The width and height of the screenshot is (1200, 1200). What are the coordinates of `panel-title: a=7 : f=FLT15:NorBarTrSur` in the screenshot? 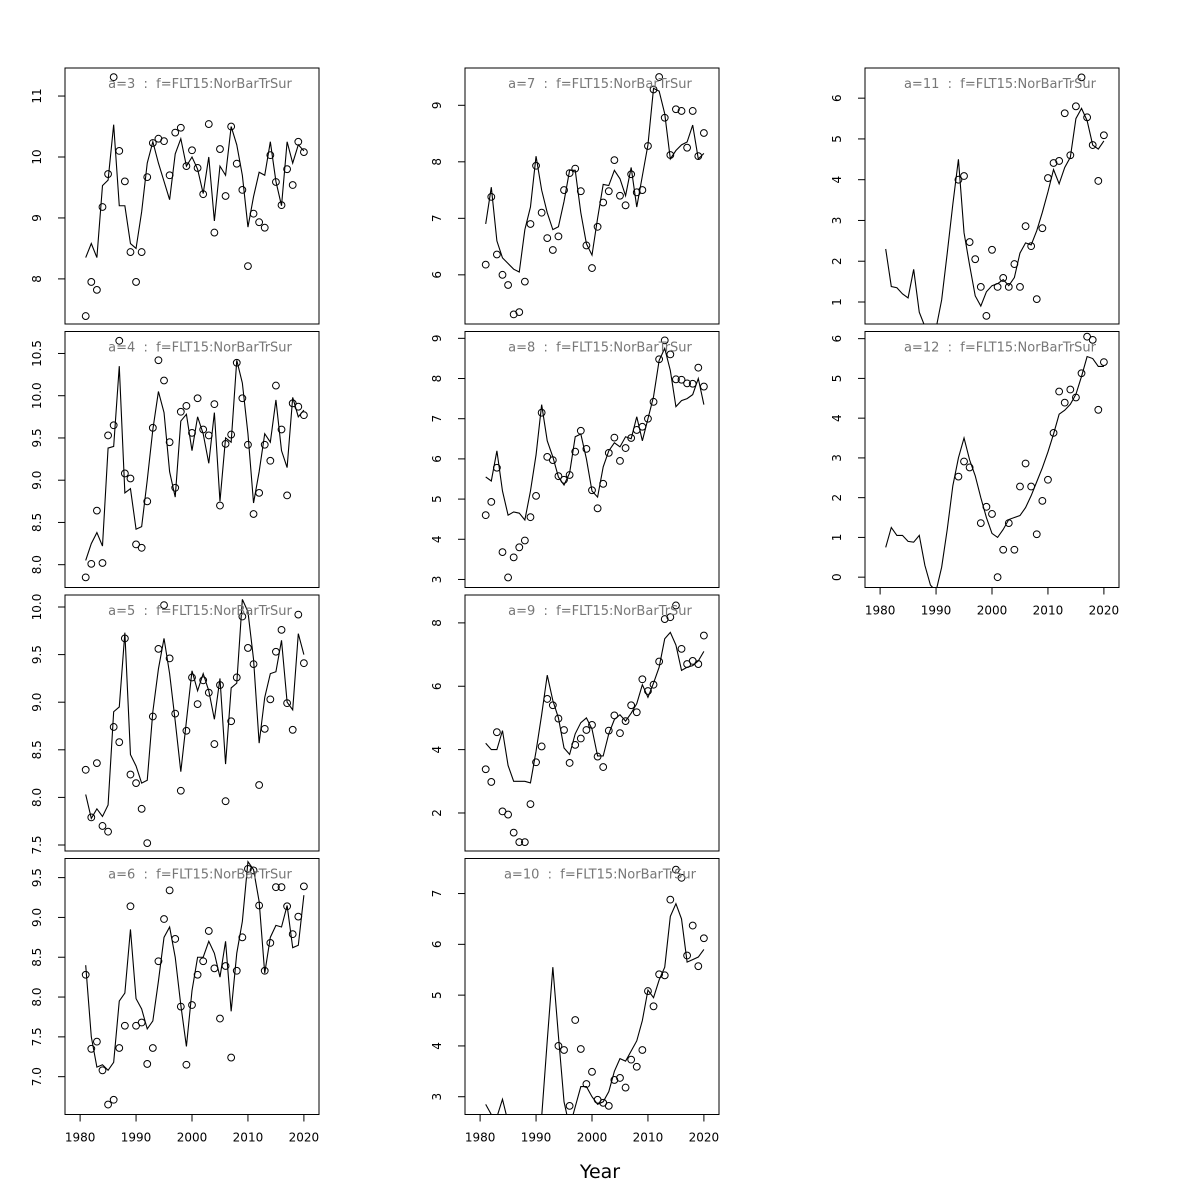 It's located at (600, 84).